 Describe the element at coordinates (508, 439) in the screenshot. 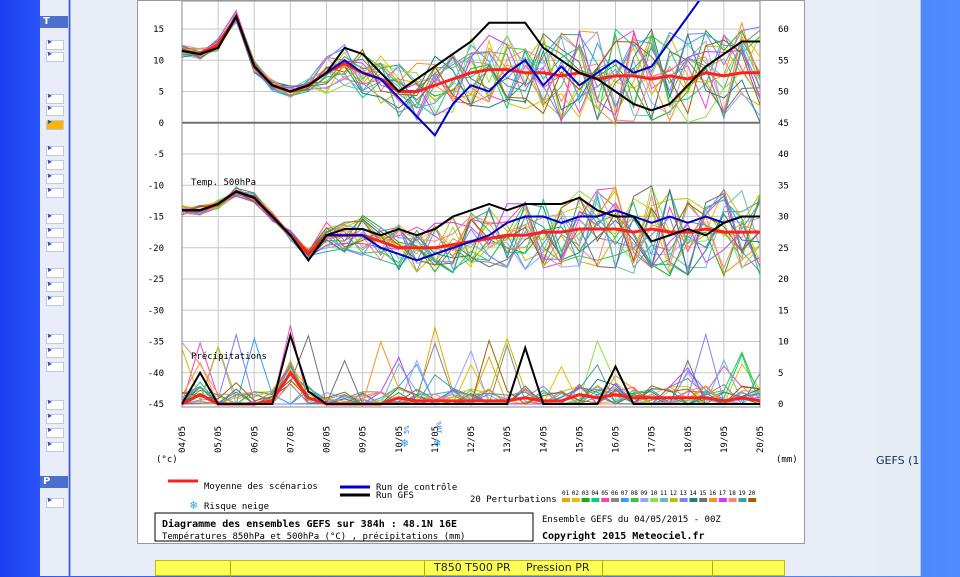

I see `x-tick-label: 13/05` at that location.